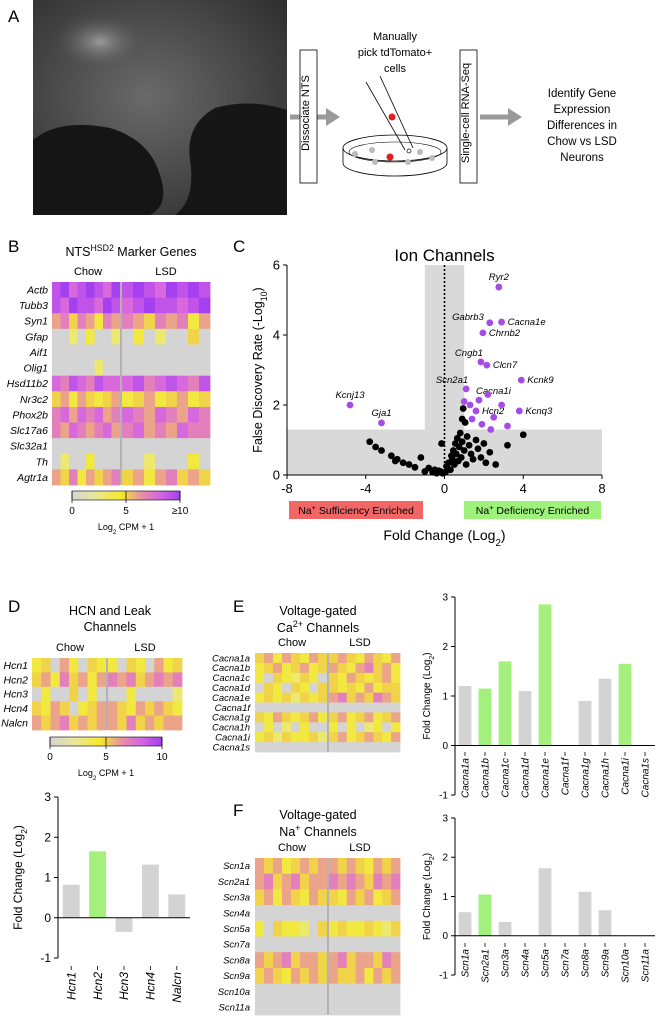 Image resolution: width=667 pixels, height=1020 pixels. Describe the element at coordinates (381, 413) in the screenshot. I see `point-label: Gja1` at that location.